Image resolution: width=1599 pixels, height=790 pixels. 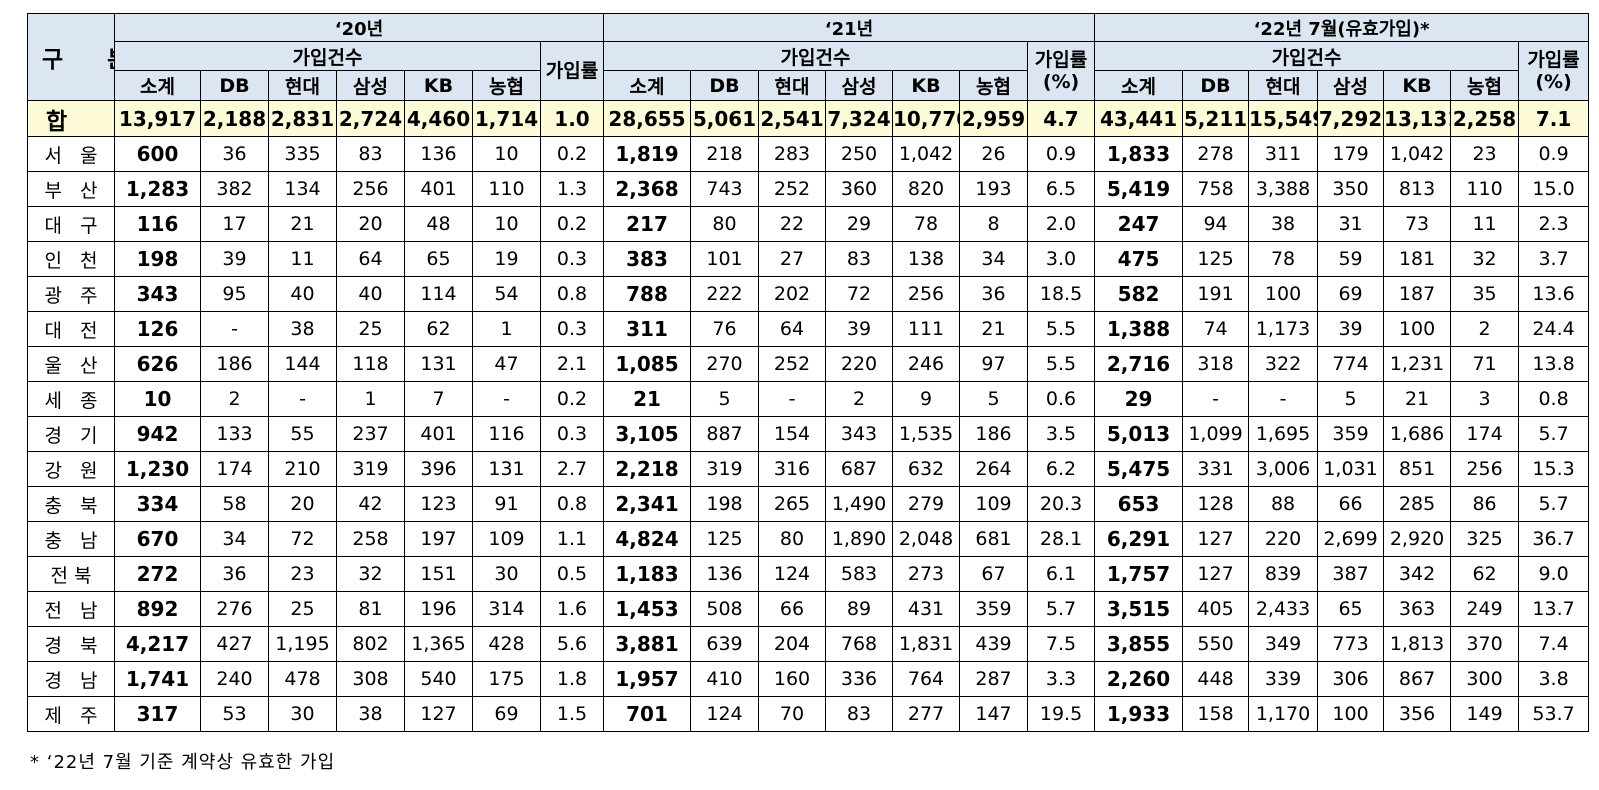 What do you see at coordinates (302, 154) in the screenshot?
I see `count-cell: 335` at bounding box center [302, 154].